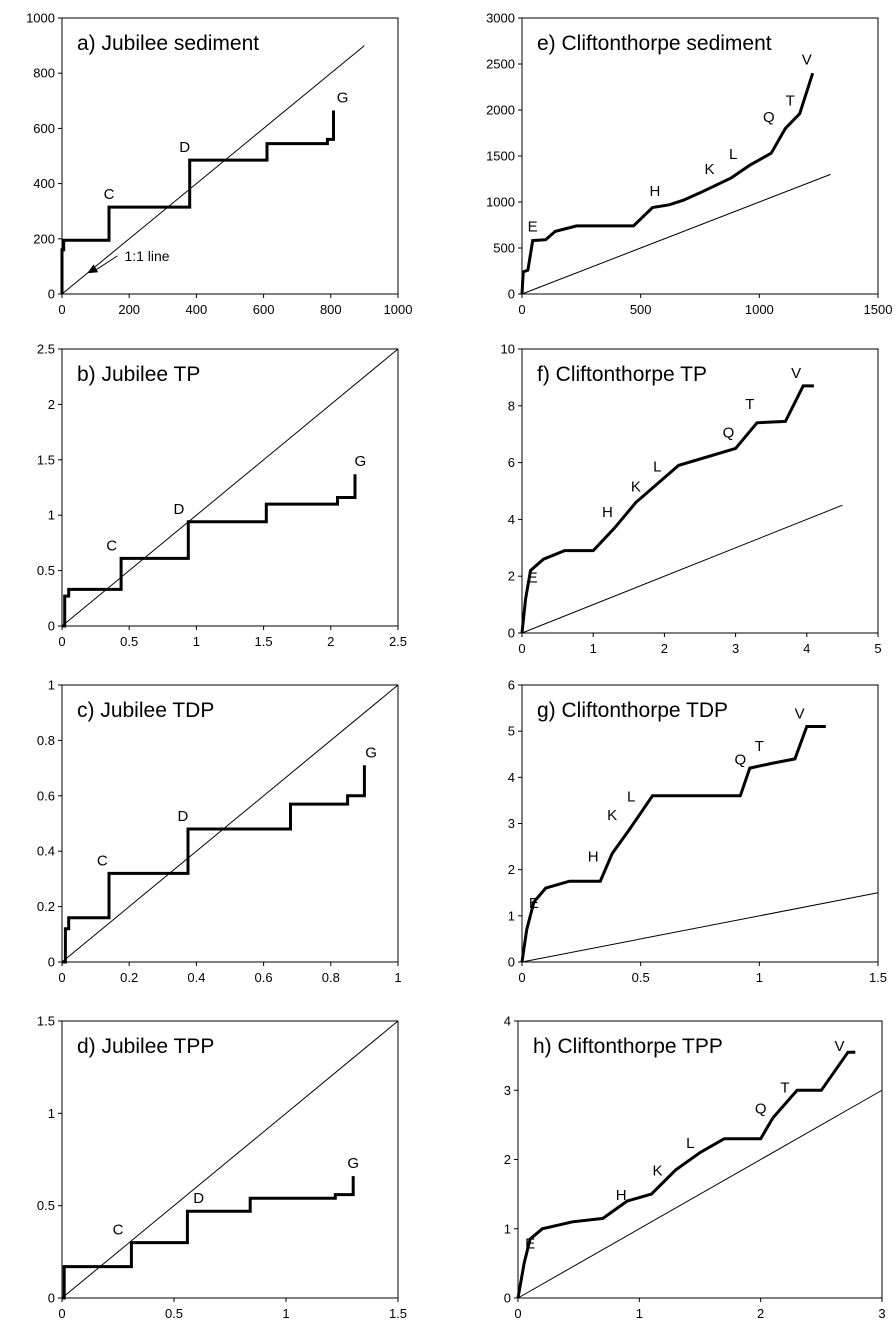 The height and width of the screenshot is (1334, 896). Describe the element at coordinates (806, 648) in the screenshot. I see `x-tick-label: 4` at that location.